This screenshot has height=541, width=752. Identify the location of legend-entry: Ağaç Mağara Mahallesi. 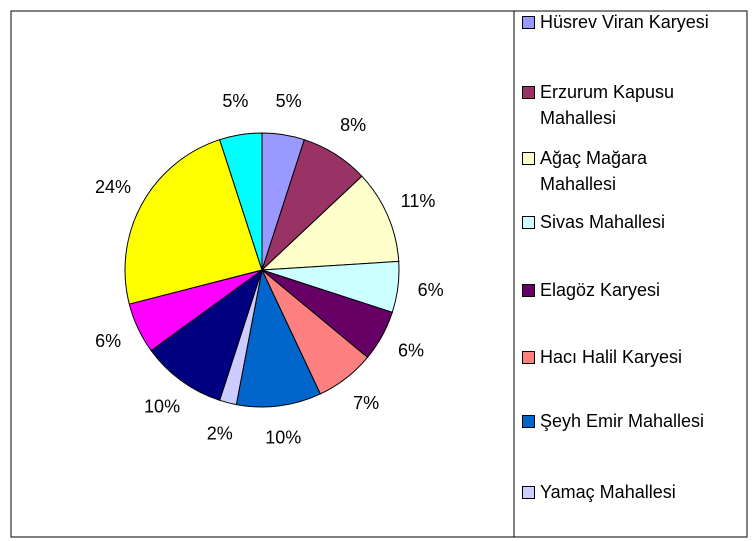
(623, 171).